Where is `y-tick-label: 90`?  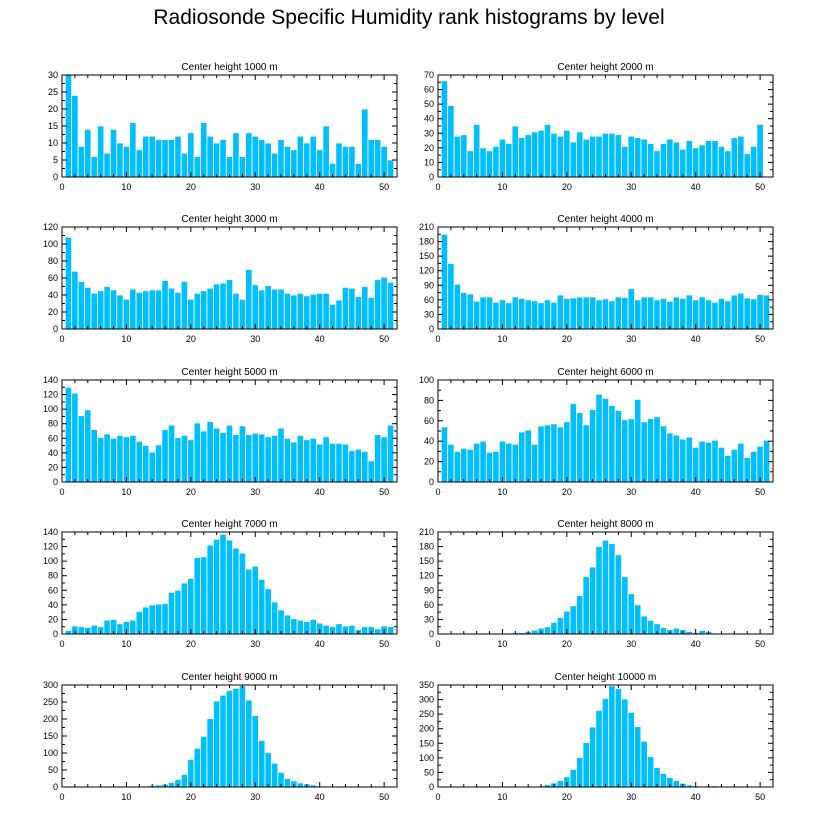
y-tick-label: 90 is located at coordinates (429, 590).